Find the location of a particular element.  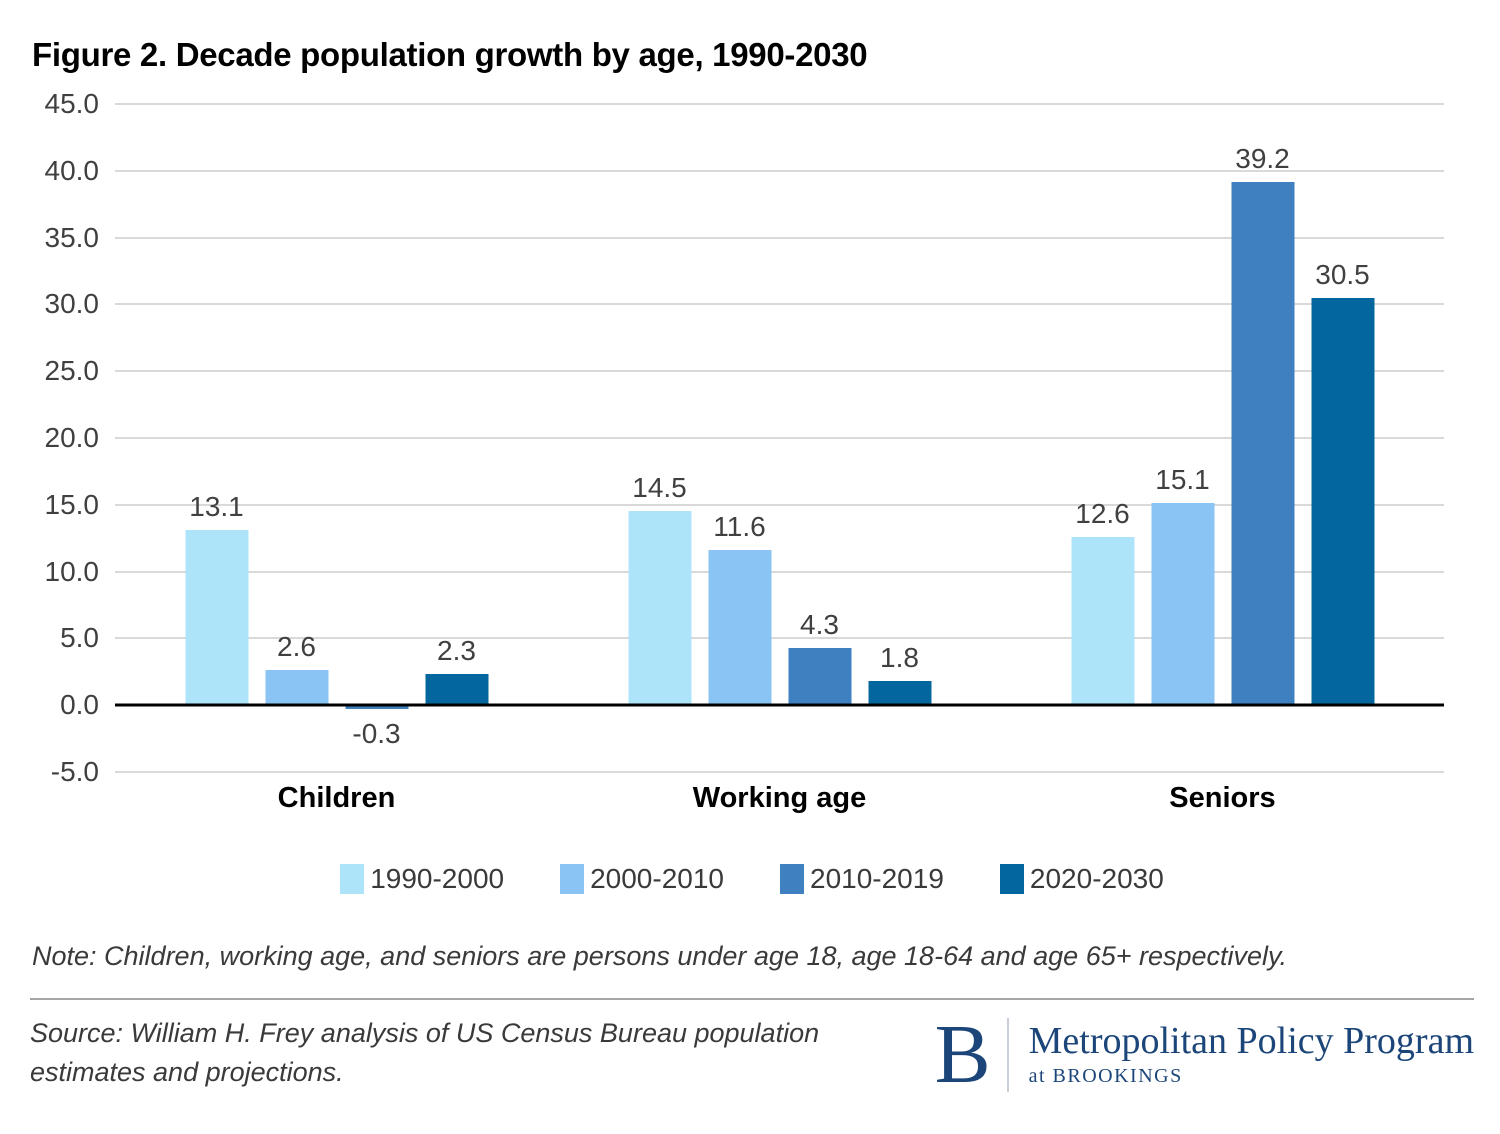

logo-program-name: Metropolitan Policy Program is located at coordinates (1251, 1040).